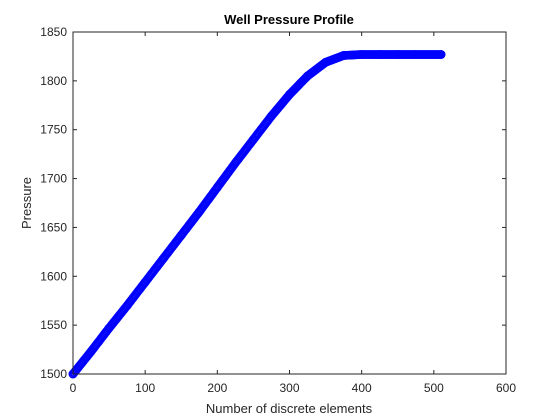 This screenshot has height=420, width=560. Describe the element at coordinates (26, 203) in the screenshot. I see `y-axis-label: Pressure` at that location.